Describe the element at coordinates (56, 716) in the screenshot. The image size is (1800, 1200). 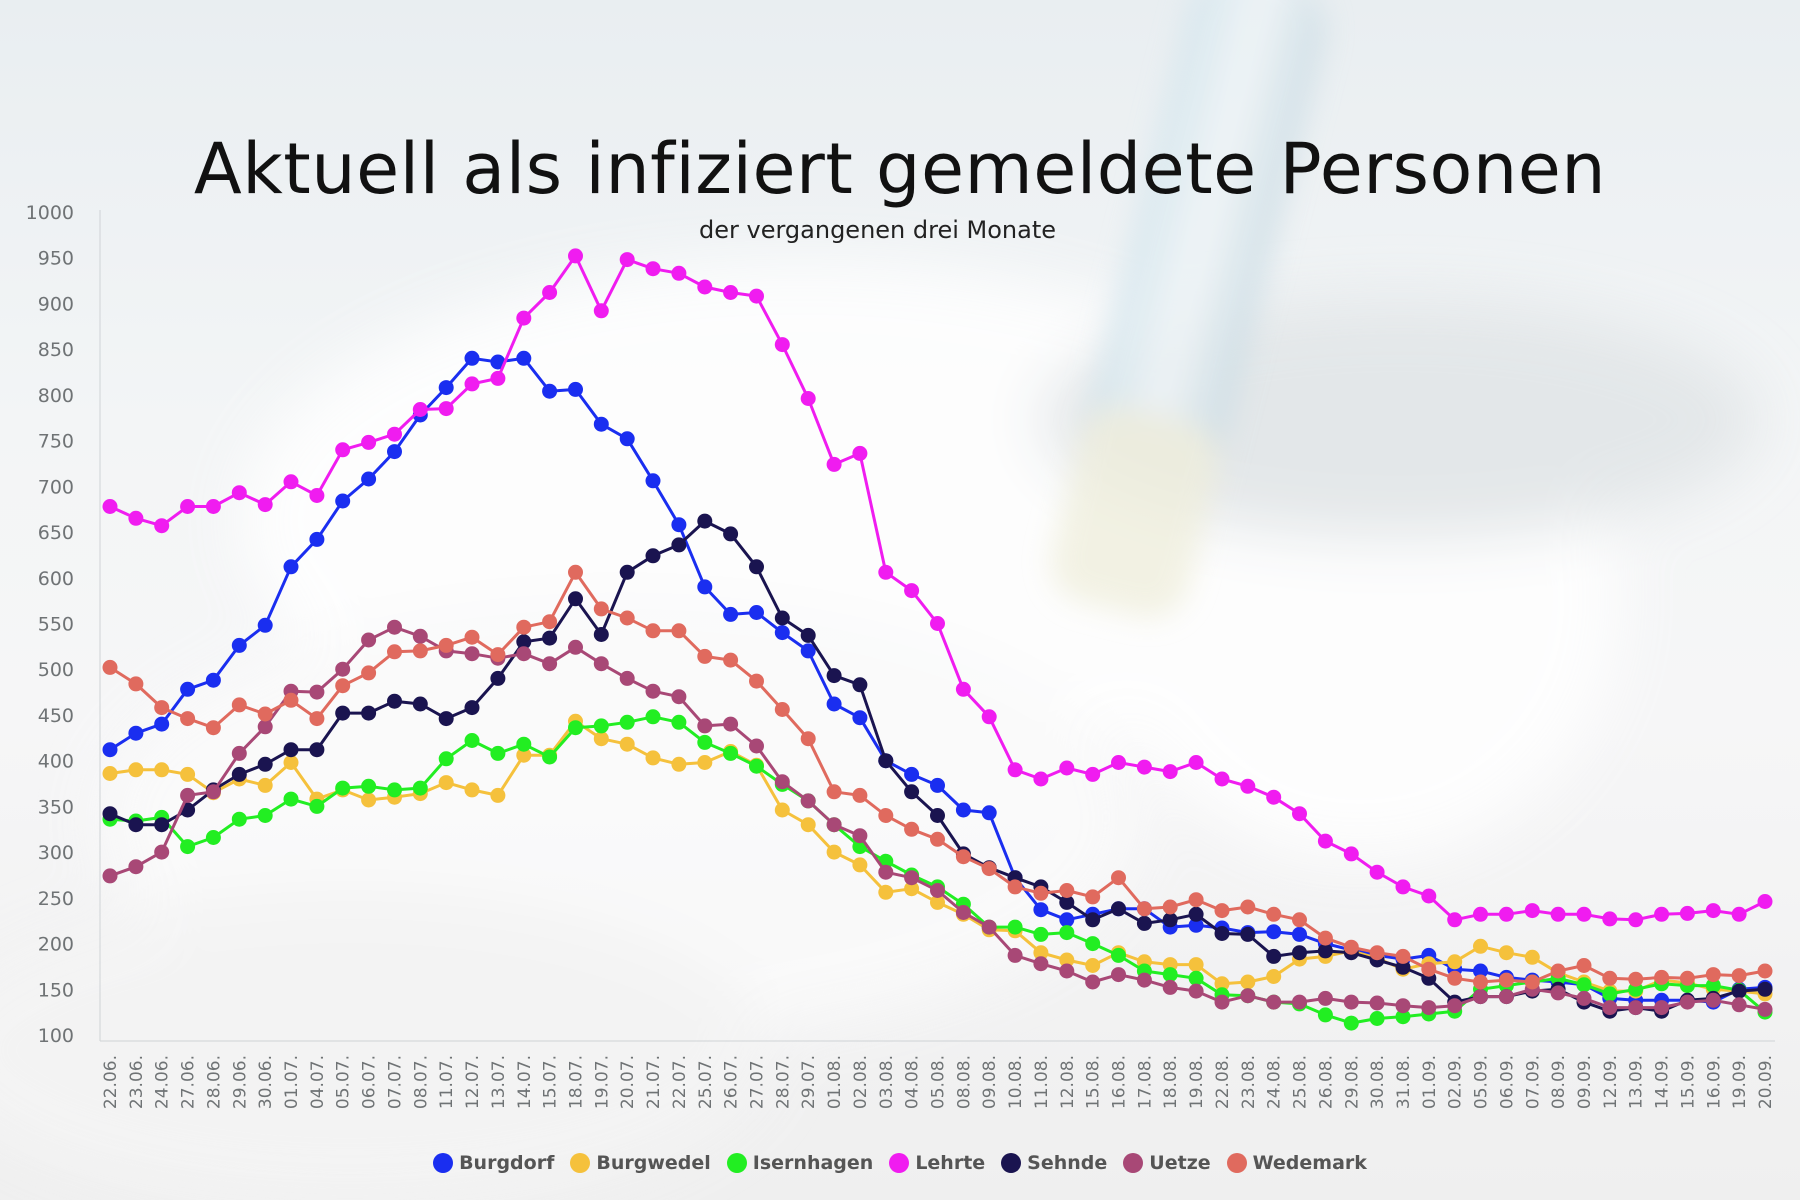
I see `y-tick-label: 450` at that location.